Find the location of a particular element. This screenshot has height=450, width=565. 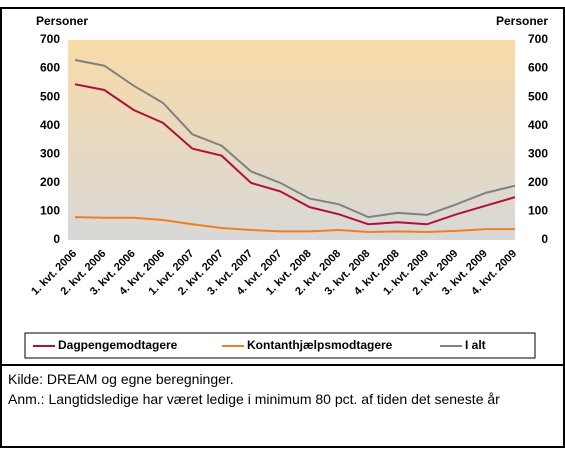

y-tick-label: 100 is located at coordinates (50, 211).